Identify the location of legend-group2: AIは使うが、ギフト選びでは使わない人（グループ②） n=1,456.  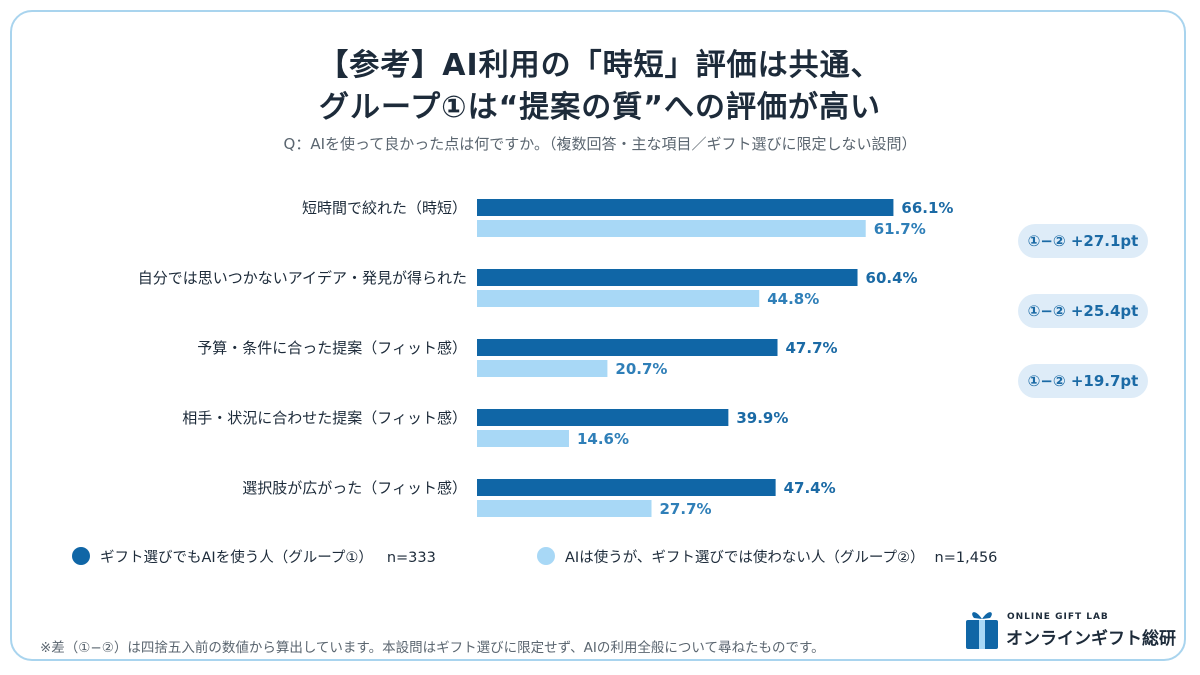
(781, 556).